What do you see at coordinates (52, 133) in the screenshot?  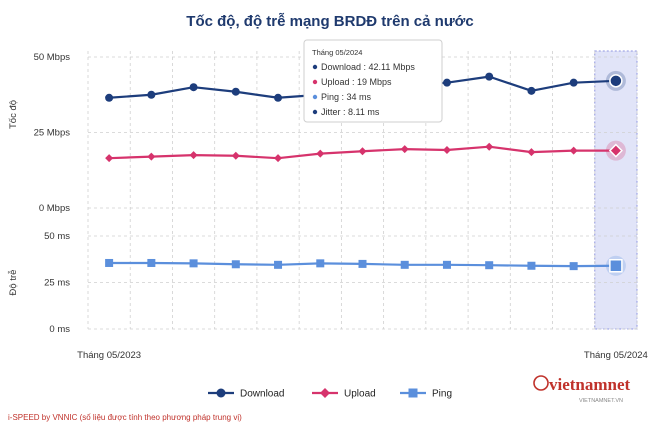 I see `speed-y-tick-label: 25 Mbps` at bounding box center [52, 133].